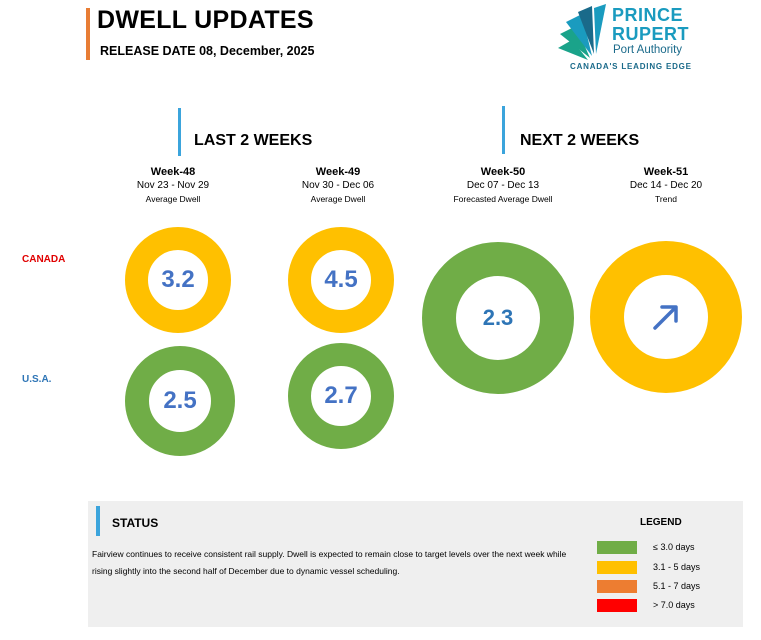  What do you see at coordinates (207, 51) in the screenshot?
I see `release-date: RELEASE DATE 08, December, 2025` at bounding box center [207, 51].